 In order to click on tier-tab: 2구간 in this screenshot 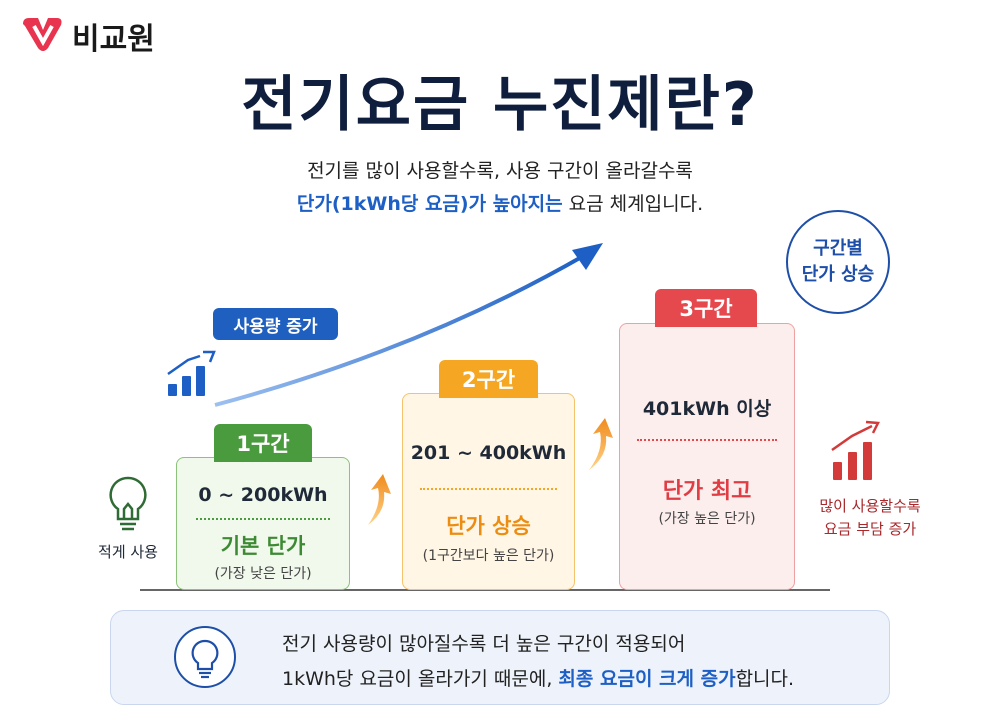, I will do `click(488, 379)`.